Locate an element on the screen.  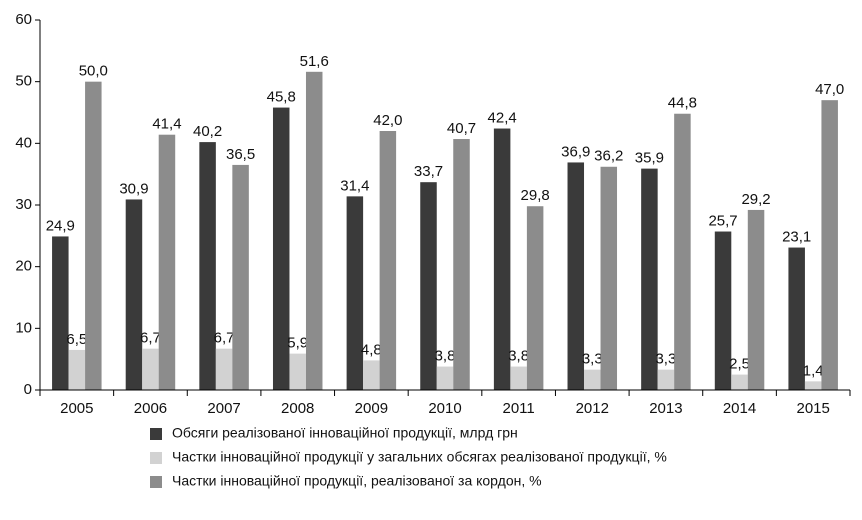
value-label: 29,8 is located at coordinates (535, 195).